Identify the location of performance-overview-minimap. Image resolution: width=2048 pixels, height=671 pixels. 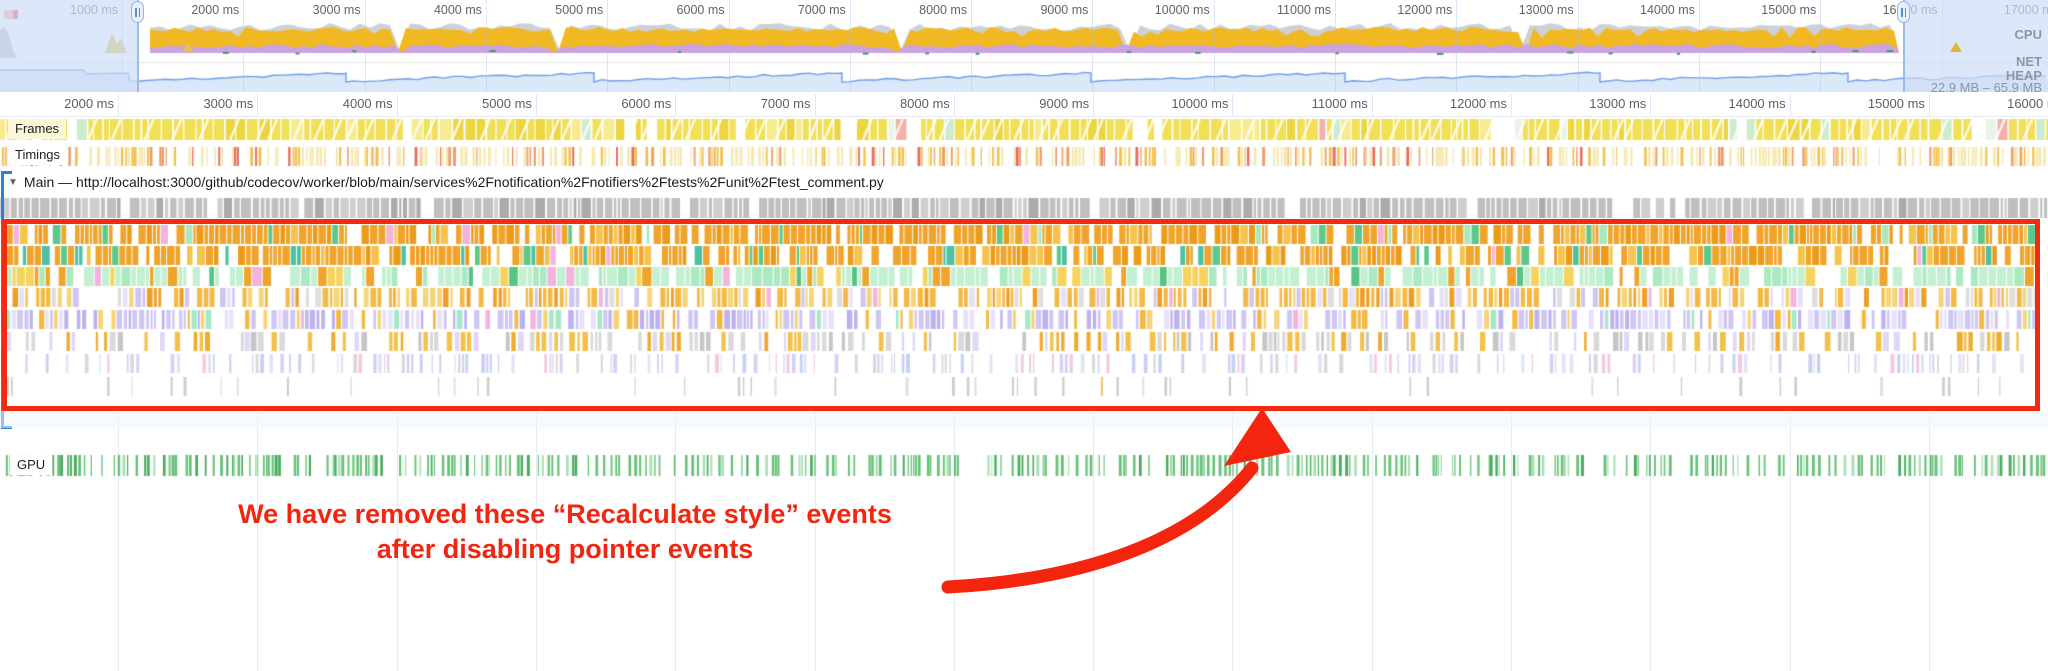
(1024, 46).